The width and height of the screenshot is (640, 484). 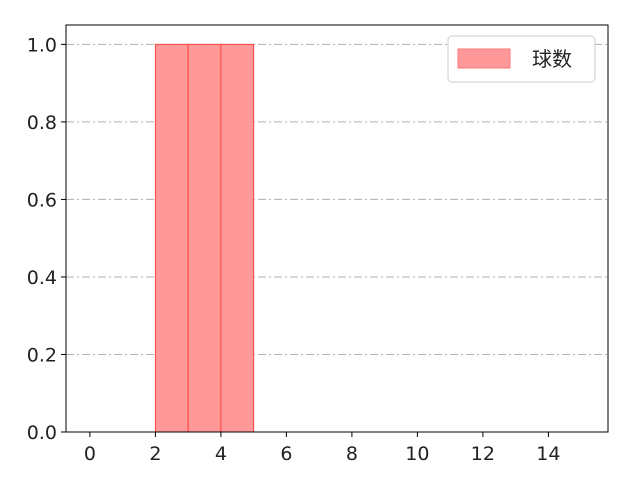 I want to click on x-axis: 0 2 4 6 8 10 12 14, so click(x=322, y=448).